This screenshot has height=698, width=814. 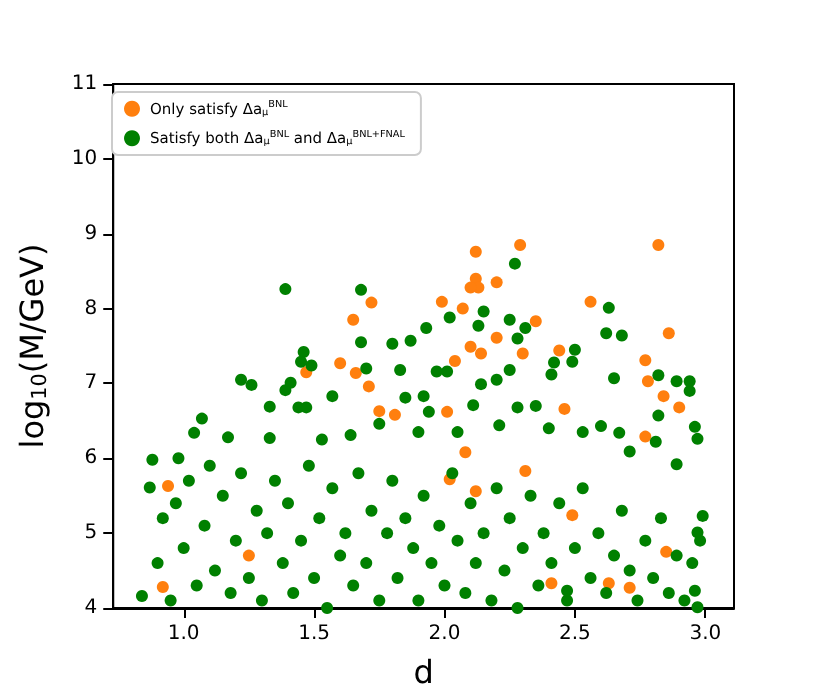 What do you see at coordinates (84, 158) in the screenshot?
I see `y-tick-label: 10` at bounding box center [84, 158].